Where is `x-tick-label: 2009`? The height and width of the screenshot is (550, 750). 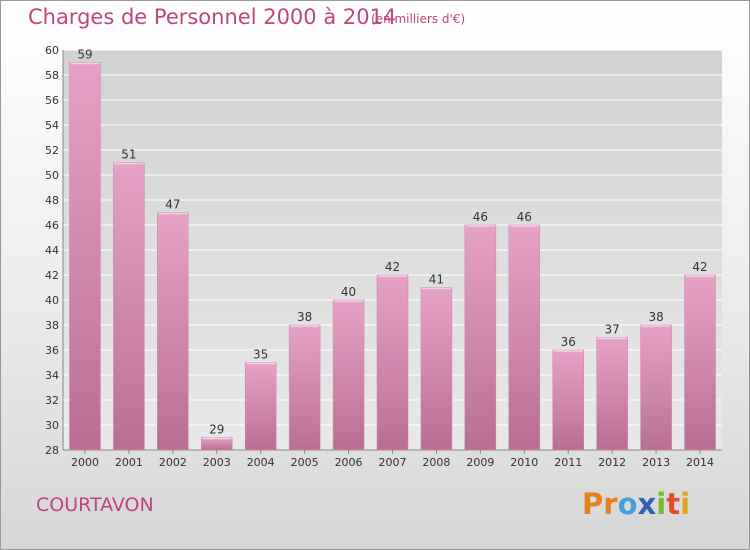
x-tick-label: 2009 is located at coordinates (480, 462).